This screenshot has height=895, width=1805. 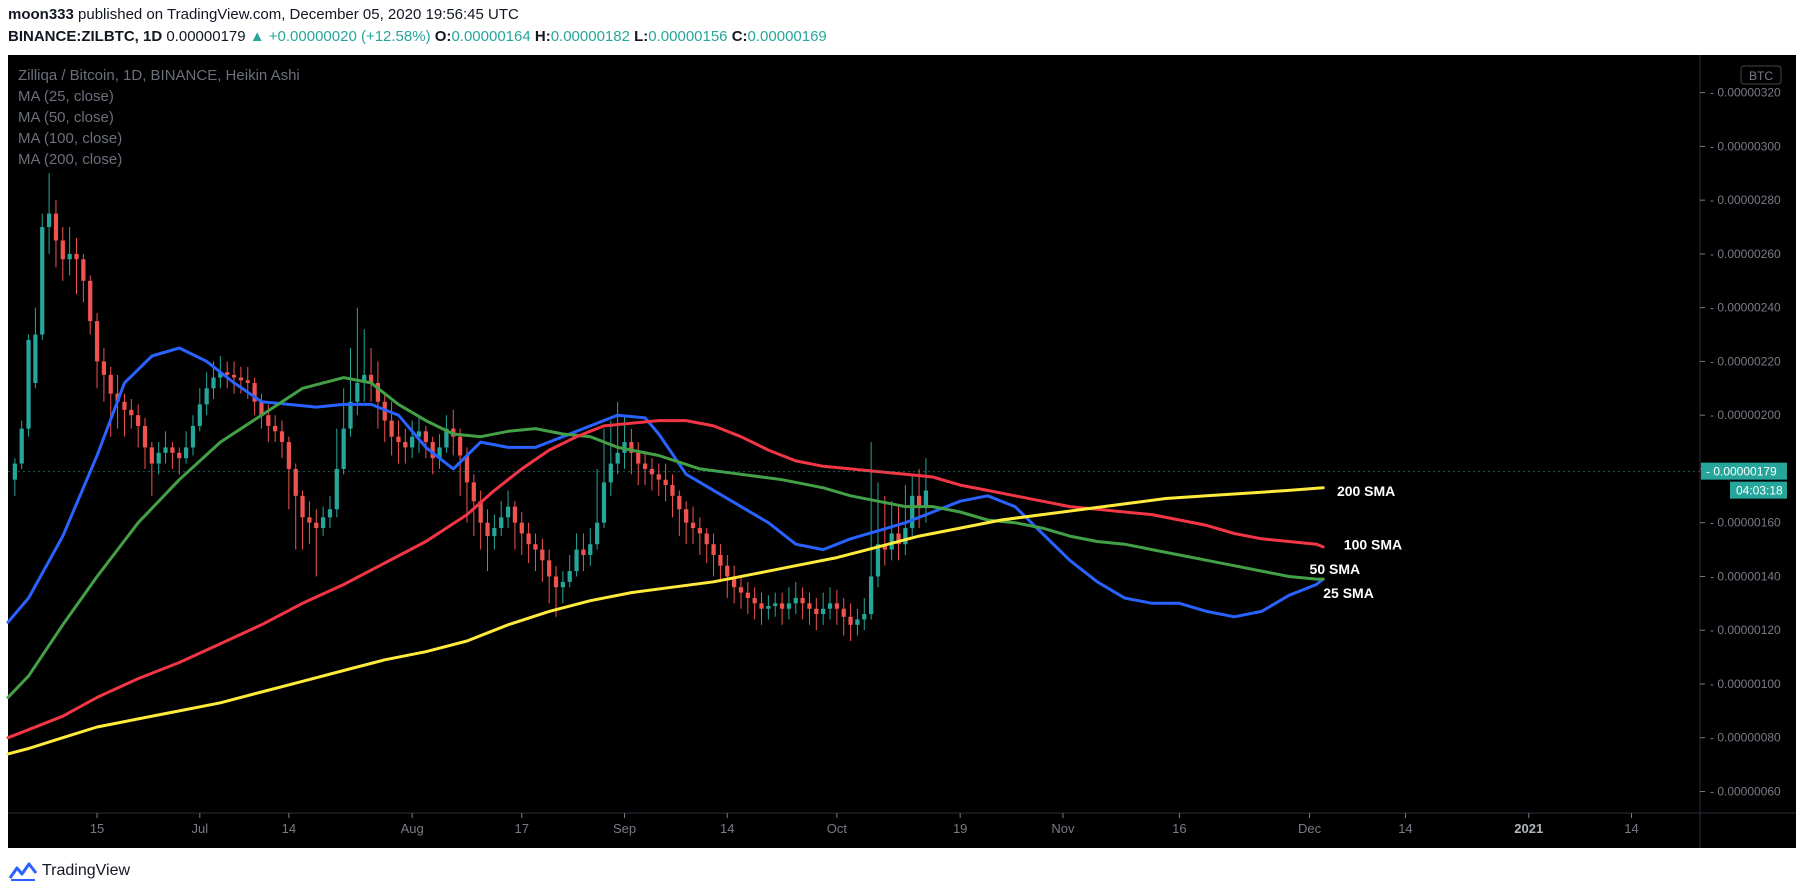 I want to click on close-label: C:, so click(x=739, y=36).